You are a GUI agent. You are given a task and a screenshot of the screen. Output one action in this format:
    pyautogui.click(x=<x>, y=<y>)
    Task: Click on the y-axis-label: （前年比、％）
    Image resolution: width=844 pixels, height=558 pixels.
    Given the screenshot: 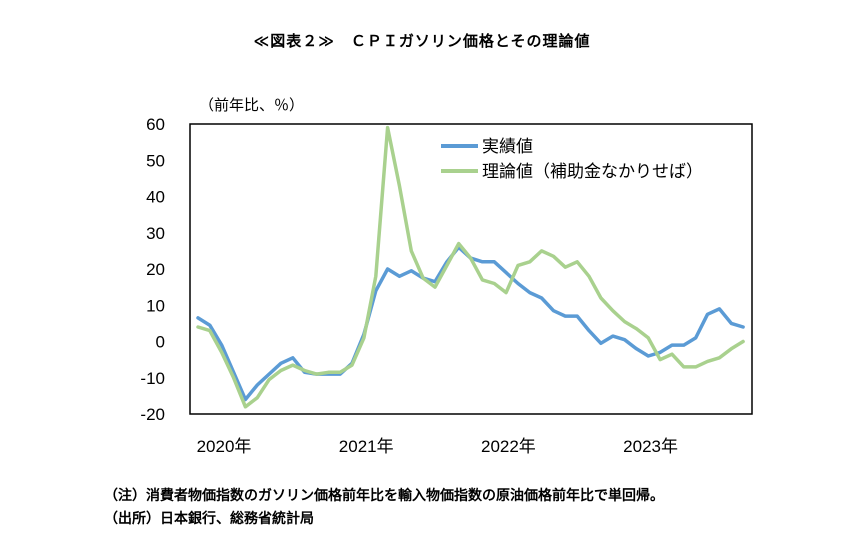 What is the action you would take?
    pyautogui.click(x=252, y=105)
    